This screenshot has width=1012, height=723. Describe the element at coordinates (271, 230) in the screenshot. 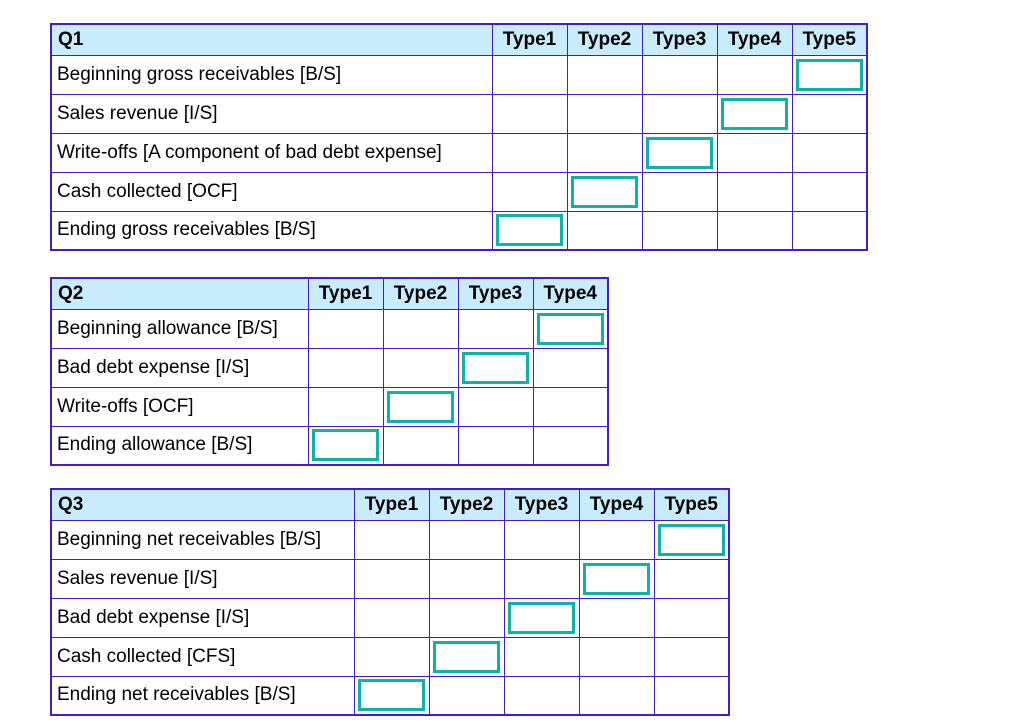

I see `row-label: Ending gross receivables [B/S]` at that location.